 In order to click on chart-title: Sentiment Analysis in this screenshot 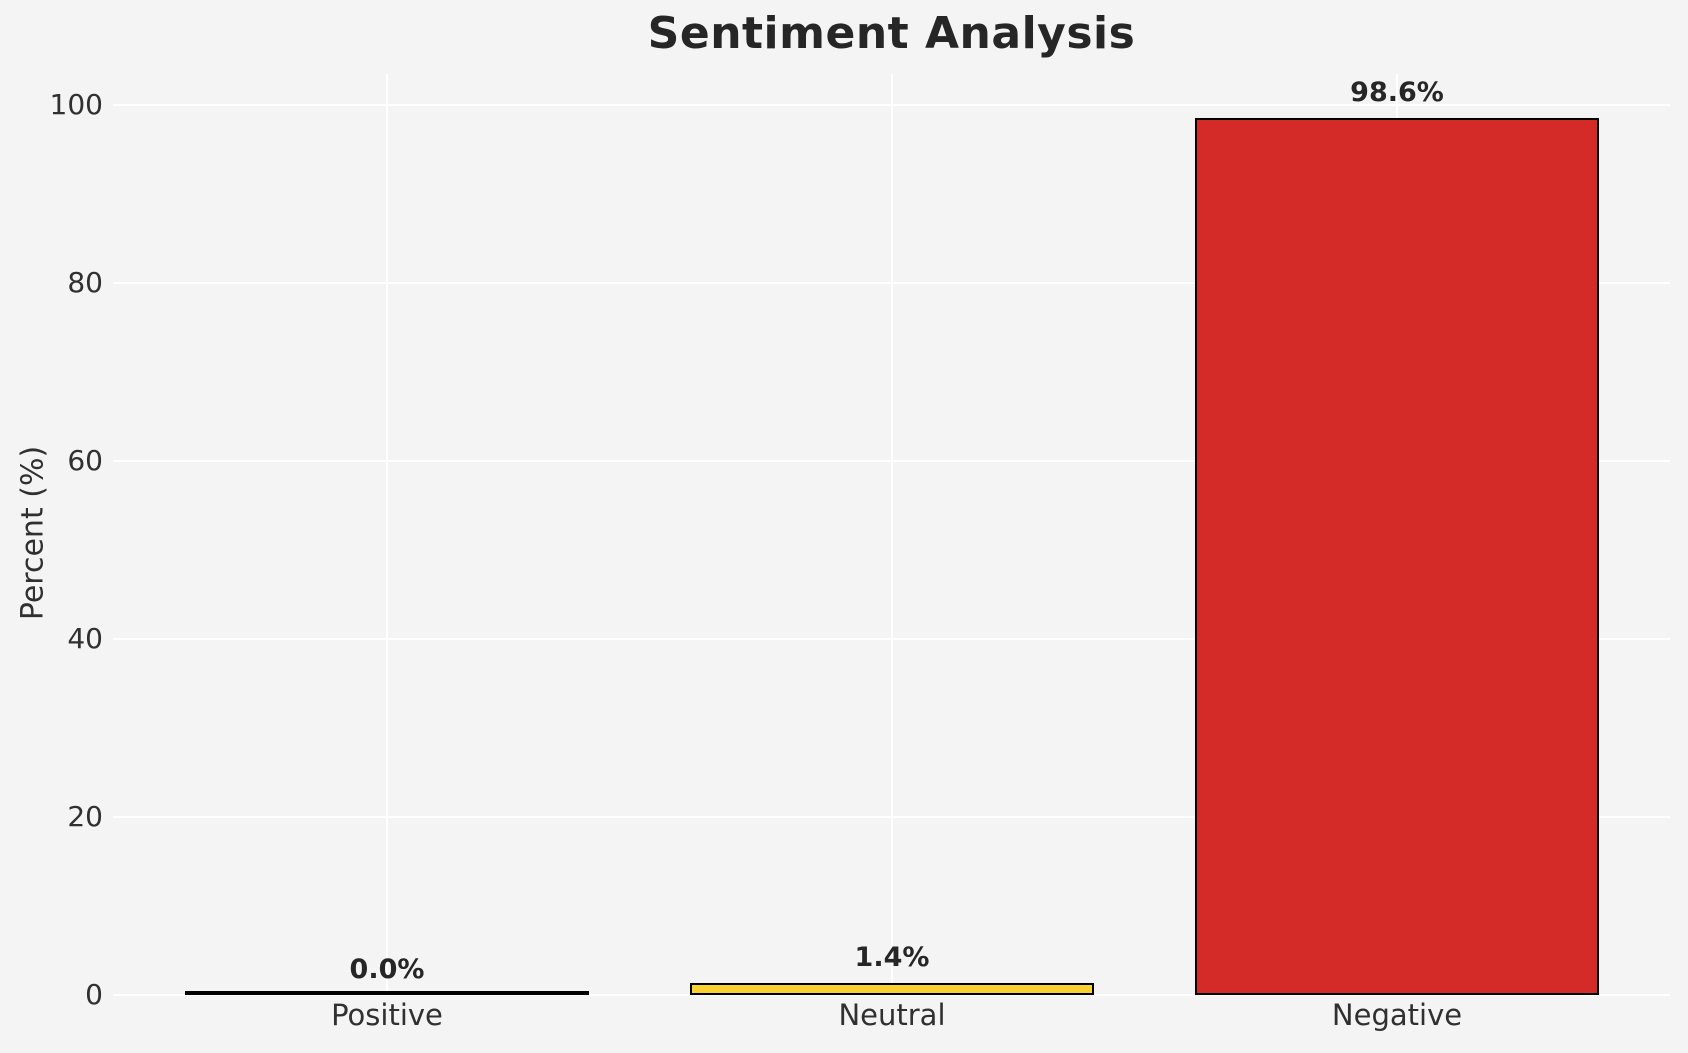, I will do `click(891, 33)`.